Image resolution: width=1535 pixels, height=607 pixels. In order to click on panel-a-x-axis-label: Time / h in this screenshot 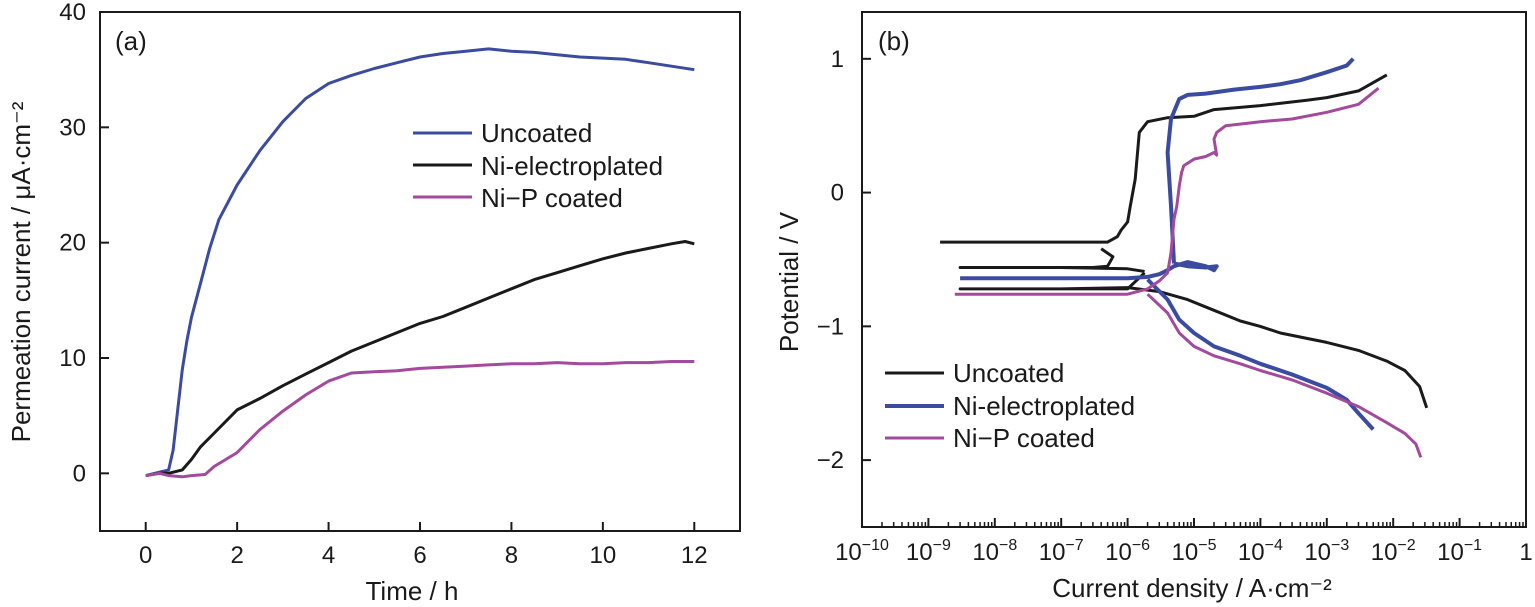, I will do `click(412, 591)`.